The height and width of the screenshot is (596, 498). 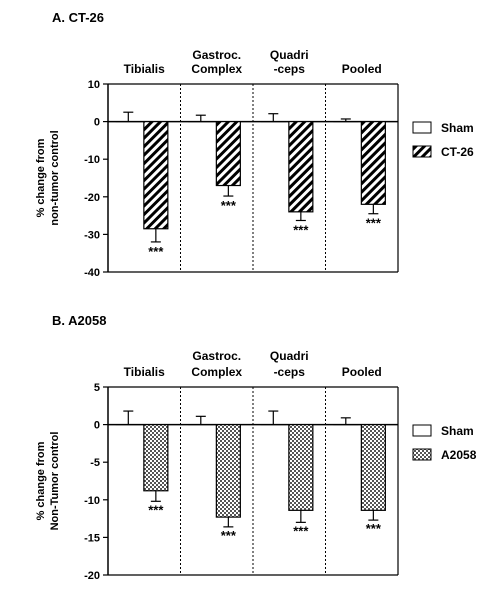 What do you see at coordinates (48, 177) in the screenshot?
I see `y-axis-label: % change from non-tumor control` at bounding box center [48, 177].